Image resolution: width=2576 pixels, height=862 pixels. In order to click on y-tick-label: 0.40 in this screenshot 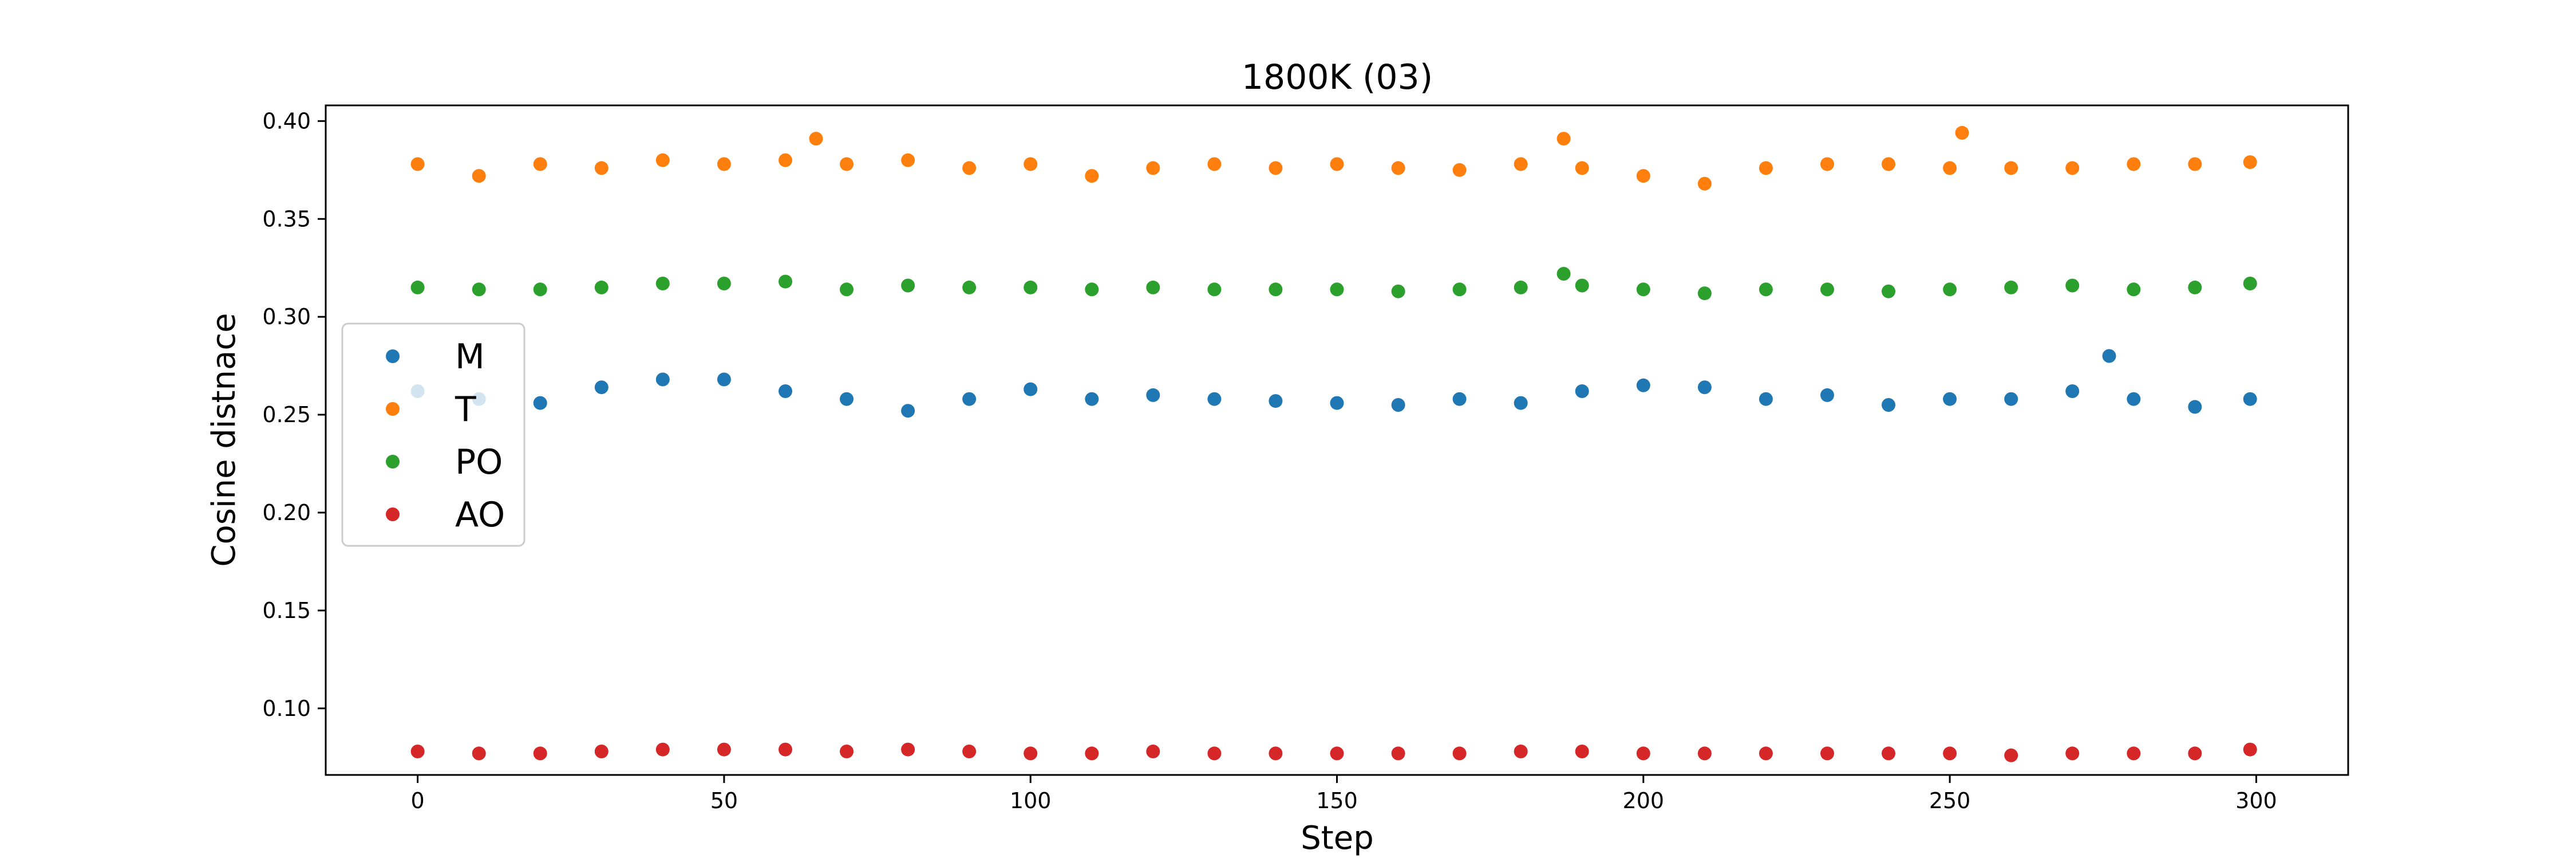, I will do `click(286, 121)`.